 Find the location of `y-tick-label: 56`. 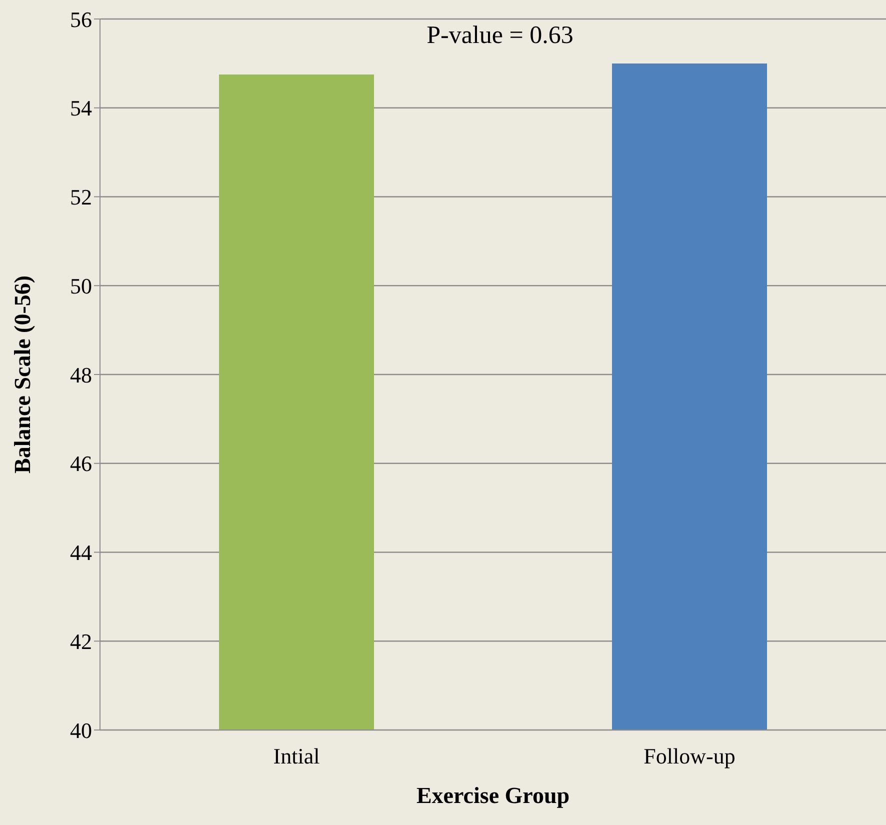

y-tick-label: 56 is located at coordinates (81, 19).